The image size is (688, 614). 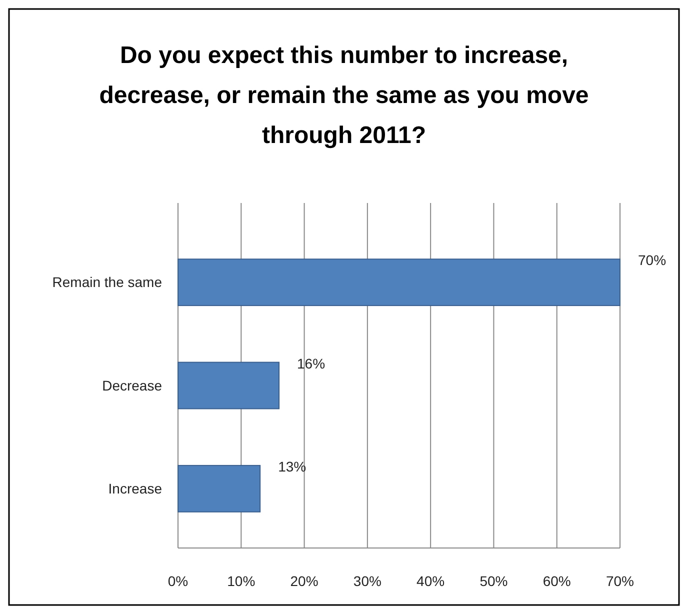 What do you see at coordinates (304, 581) in the screenshot?
I see `x-tick-label: 20%` at bounding box center [304, 581].